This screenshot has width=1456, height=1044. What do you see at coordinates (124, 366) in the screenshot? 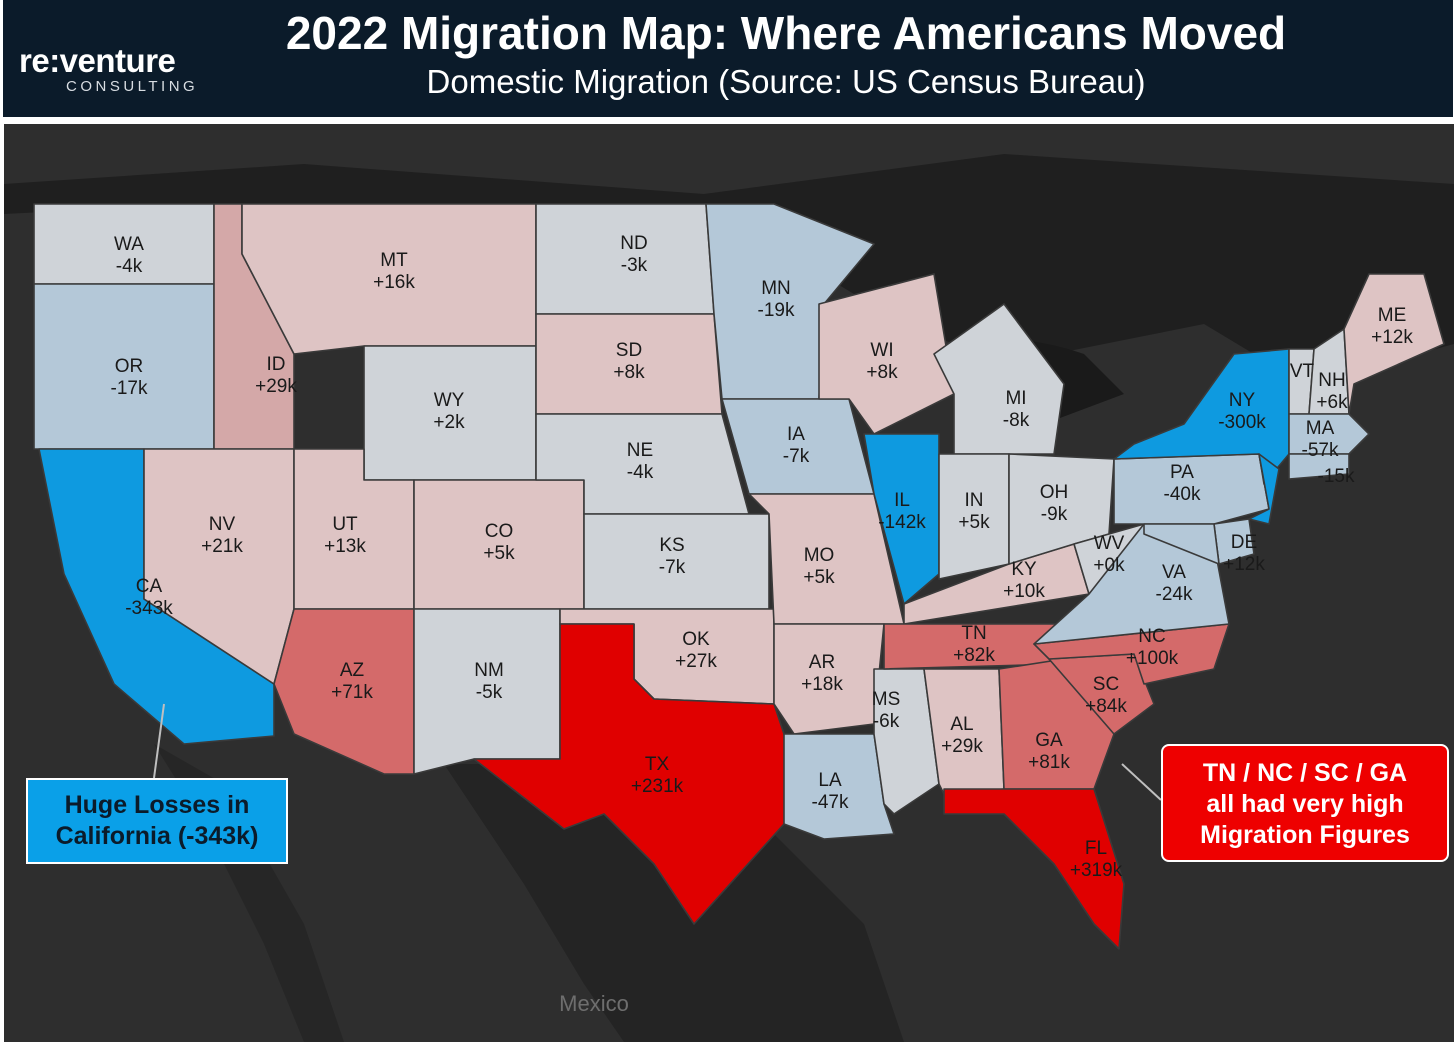
I see `state-or` at bounding box center [124, 366].